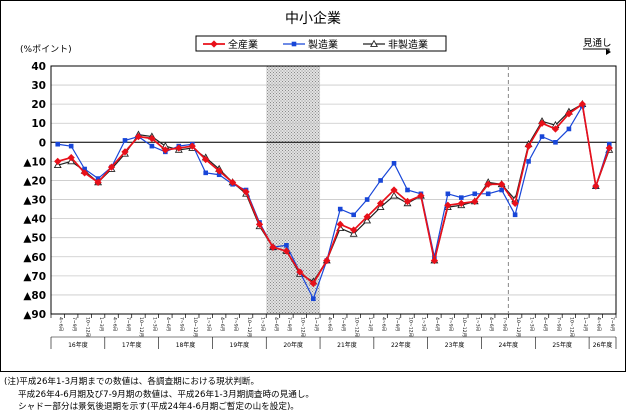  What do you see at coordinates (132, 382) in the screenshot?
I see `footnote-1: (注)平成26年1-3月期までの数値は、各調査期における現状判断。` at bounding box center [132, 382].